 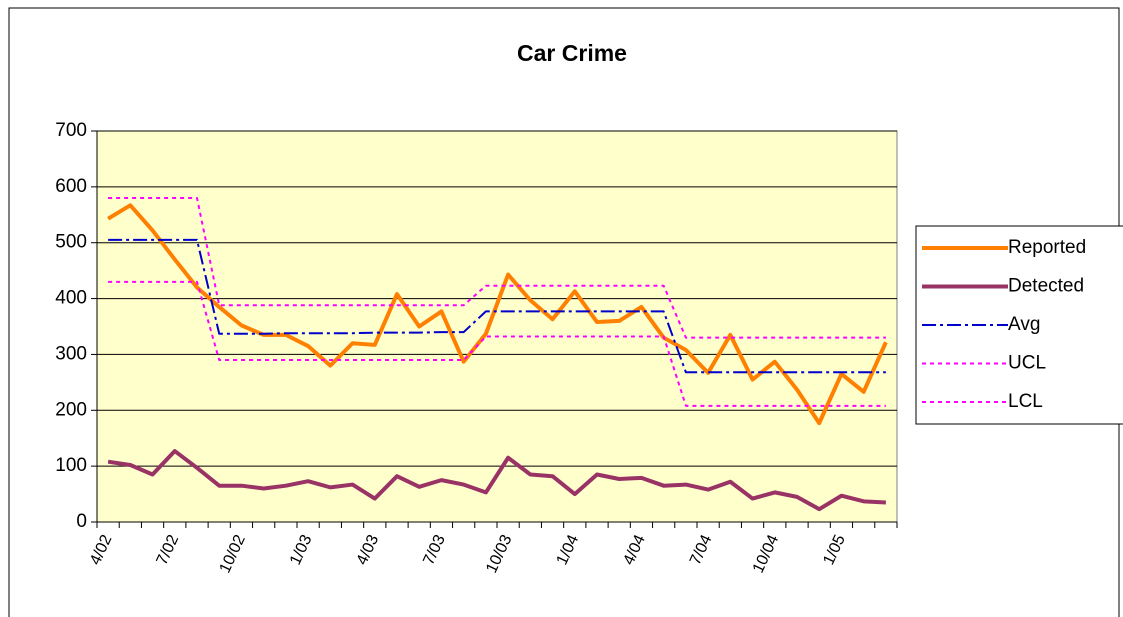 I want to click on y-tick-label: 0, so click(x=81, y=521).